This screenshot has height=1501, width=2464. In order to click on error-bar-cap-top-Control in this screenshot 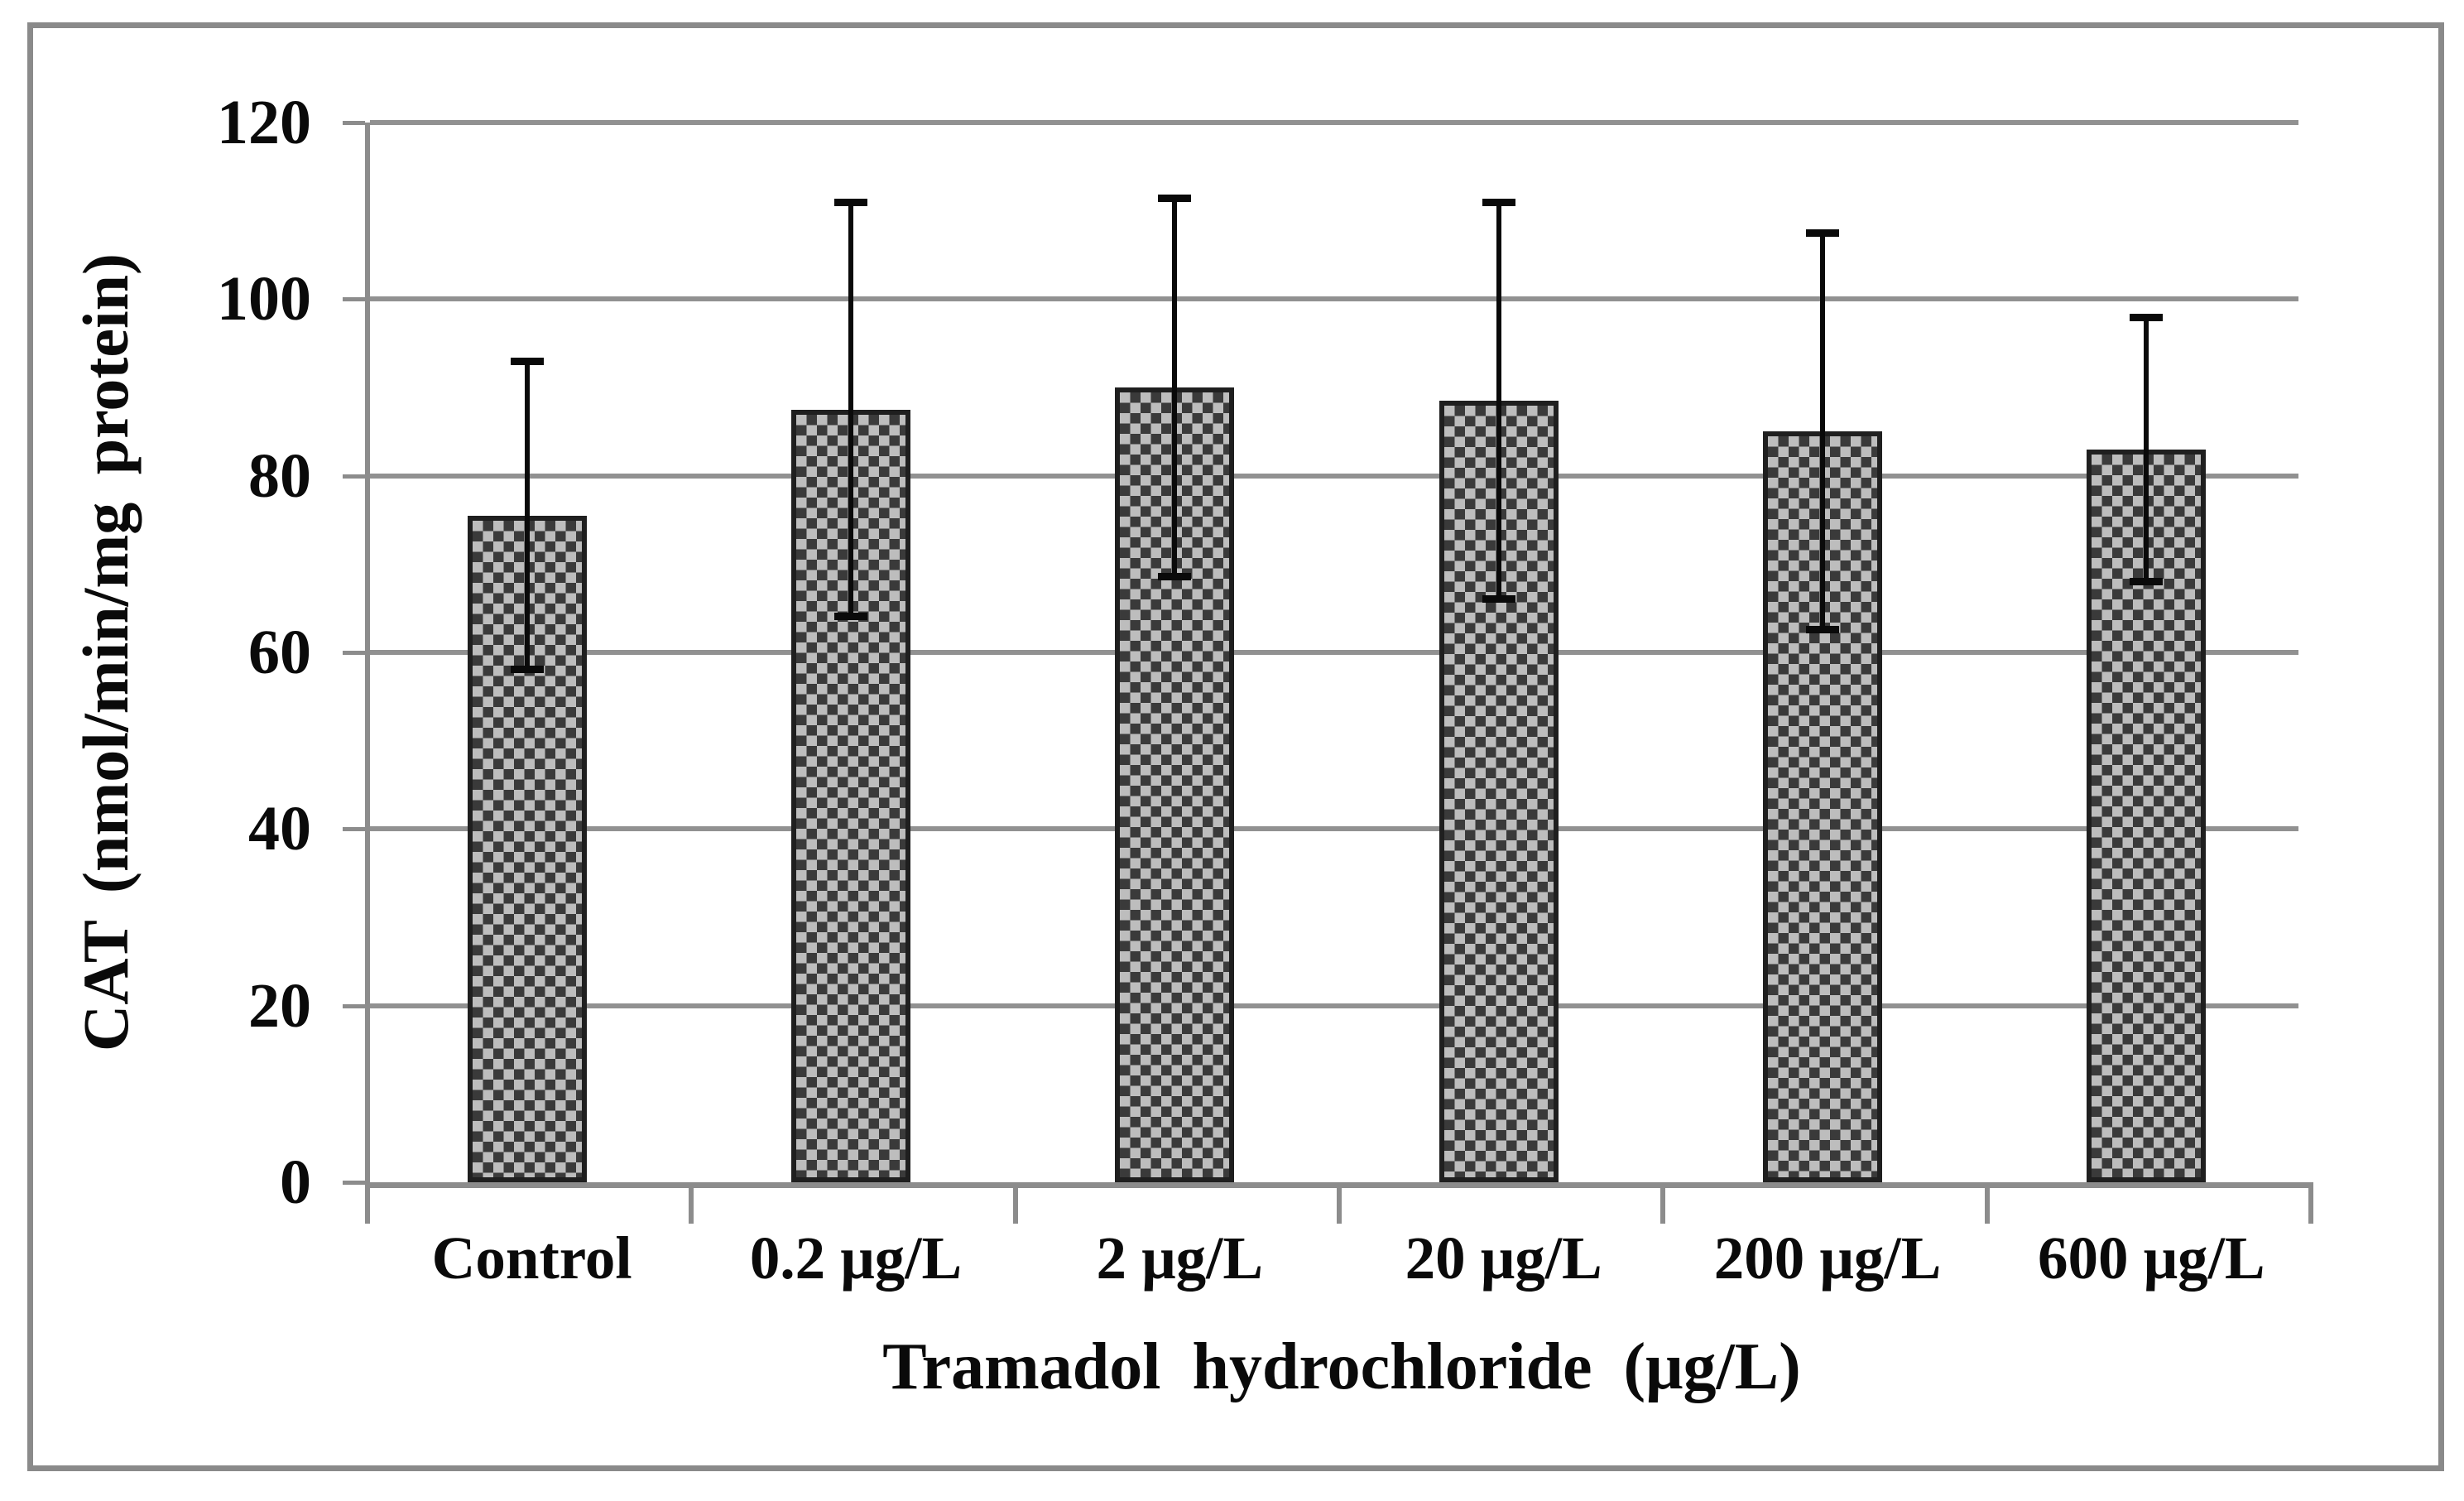, I will do `click(527, 361)`.